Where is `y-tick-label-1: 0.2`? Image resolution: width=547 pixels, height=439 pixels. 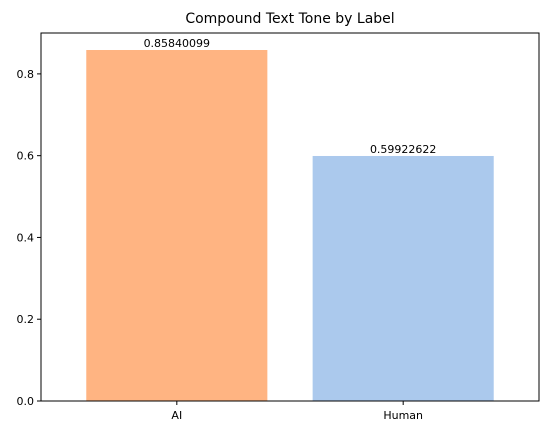
y-tick-label-1: 0.2 is located at coordinates (26, 319).